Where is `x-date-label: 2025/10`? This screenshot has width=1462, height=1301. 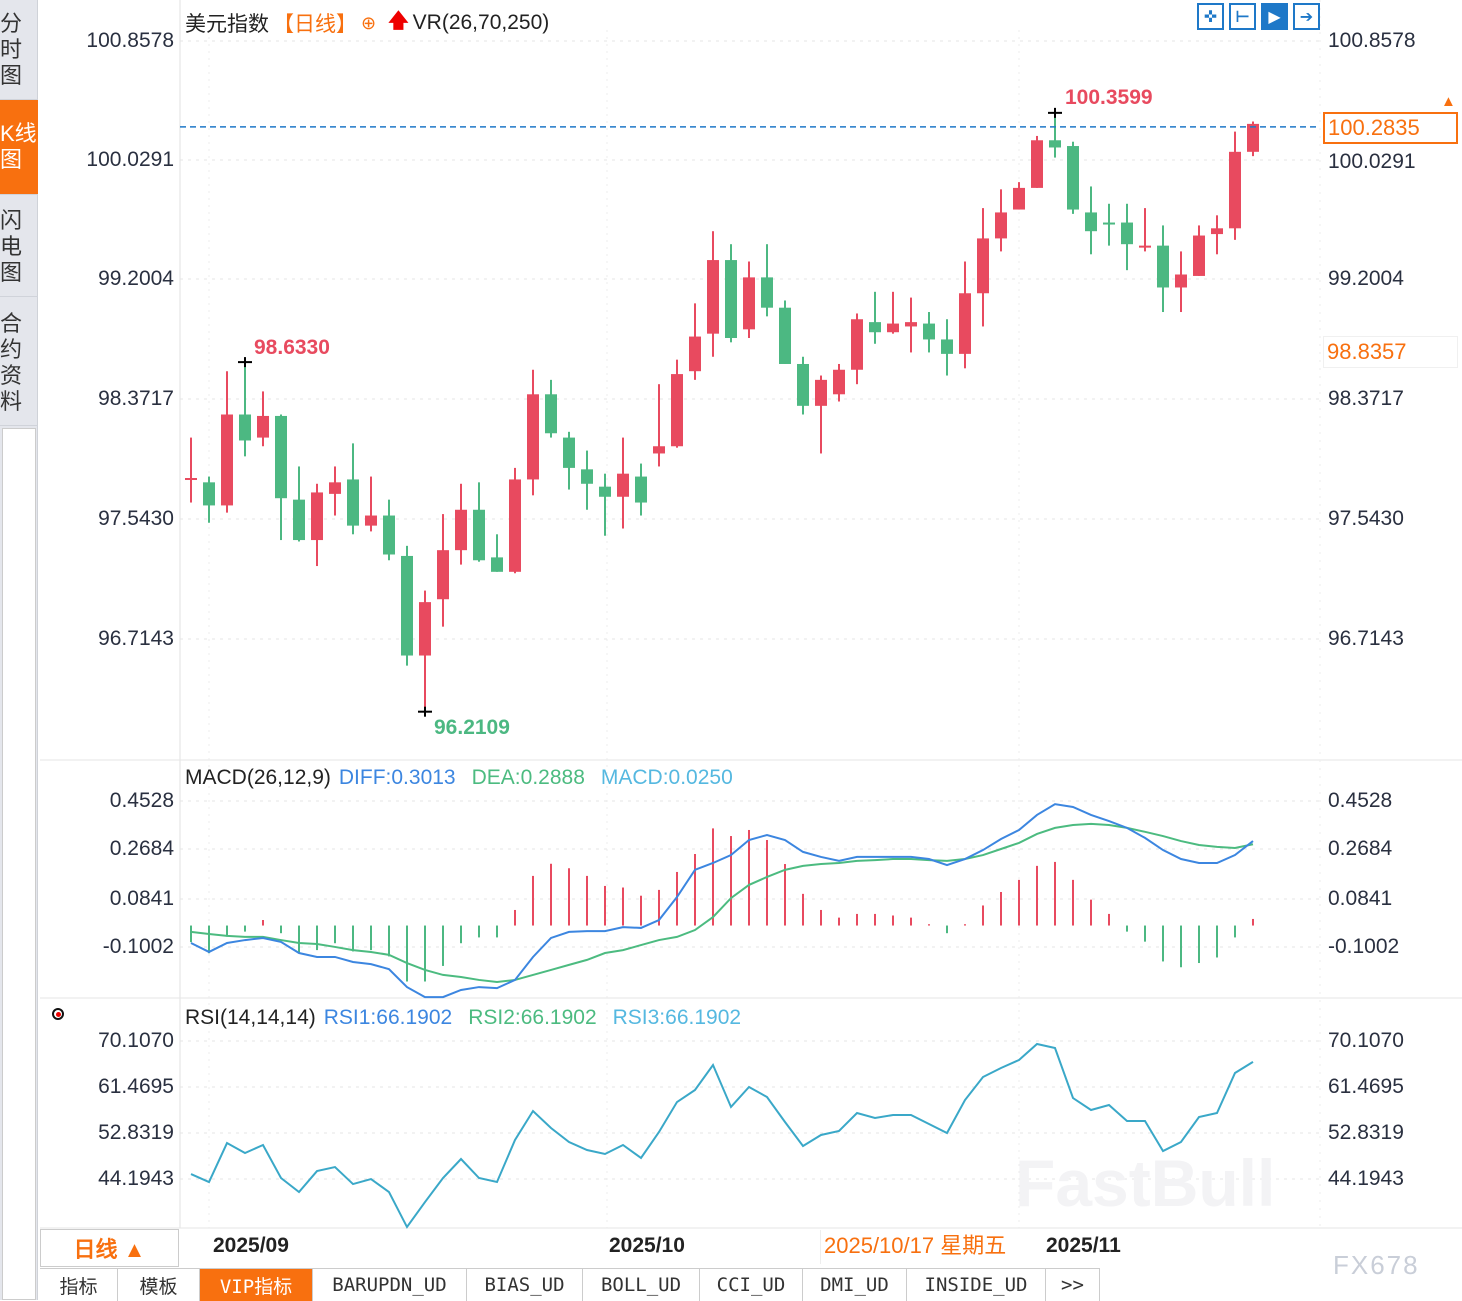
x-date-label: 2025/10 is located at coordinates (647, 1245).